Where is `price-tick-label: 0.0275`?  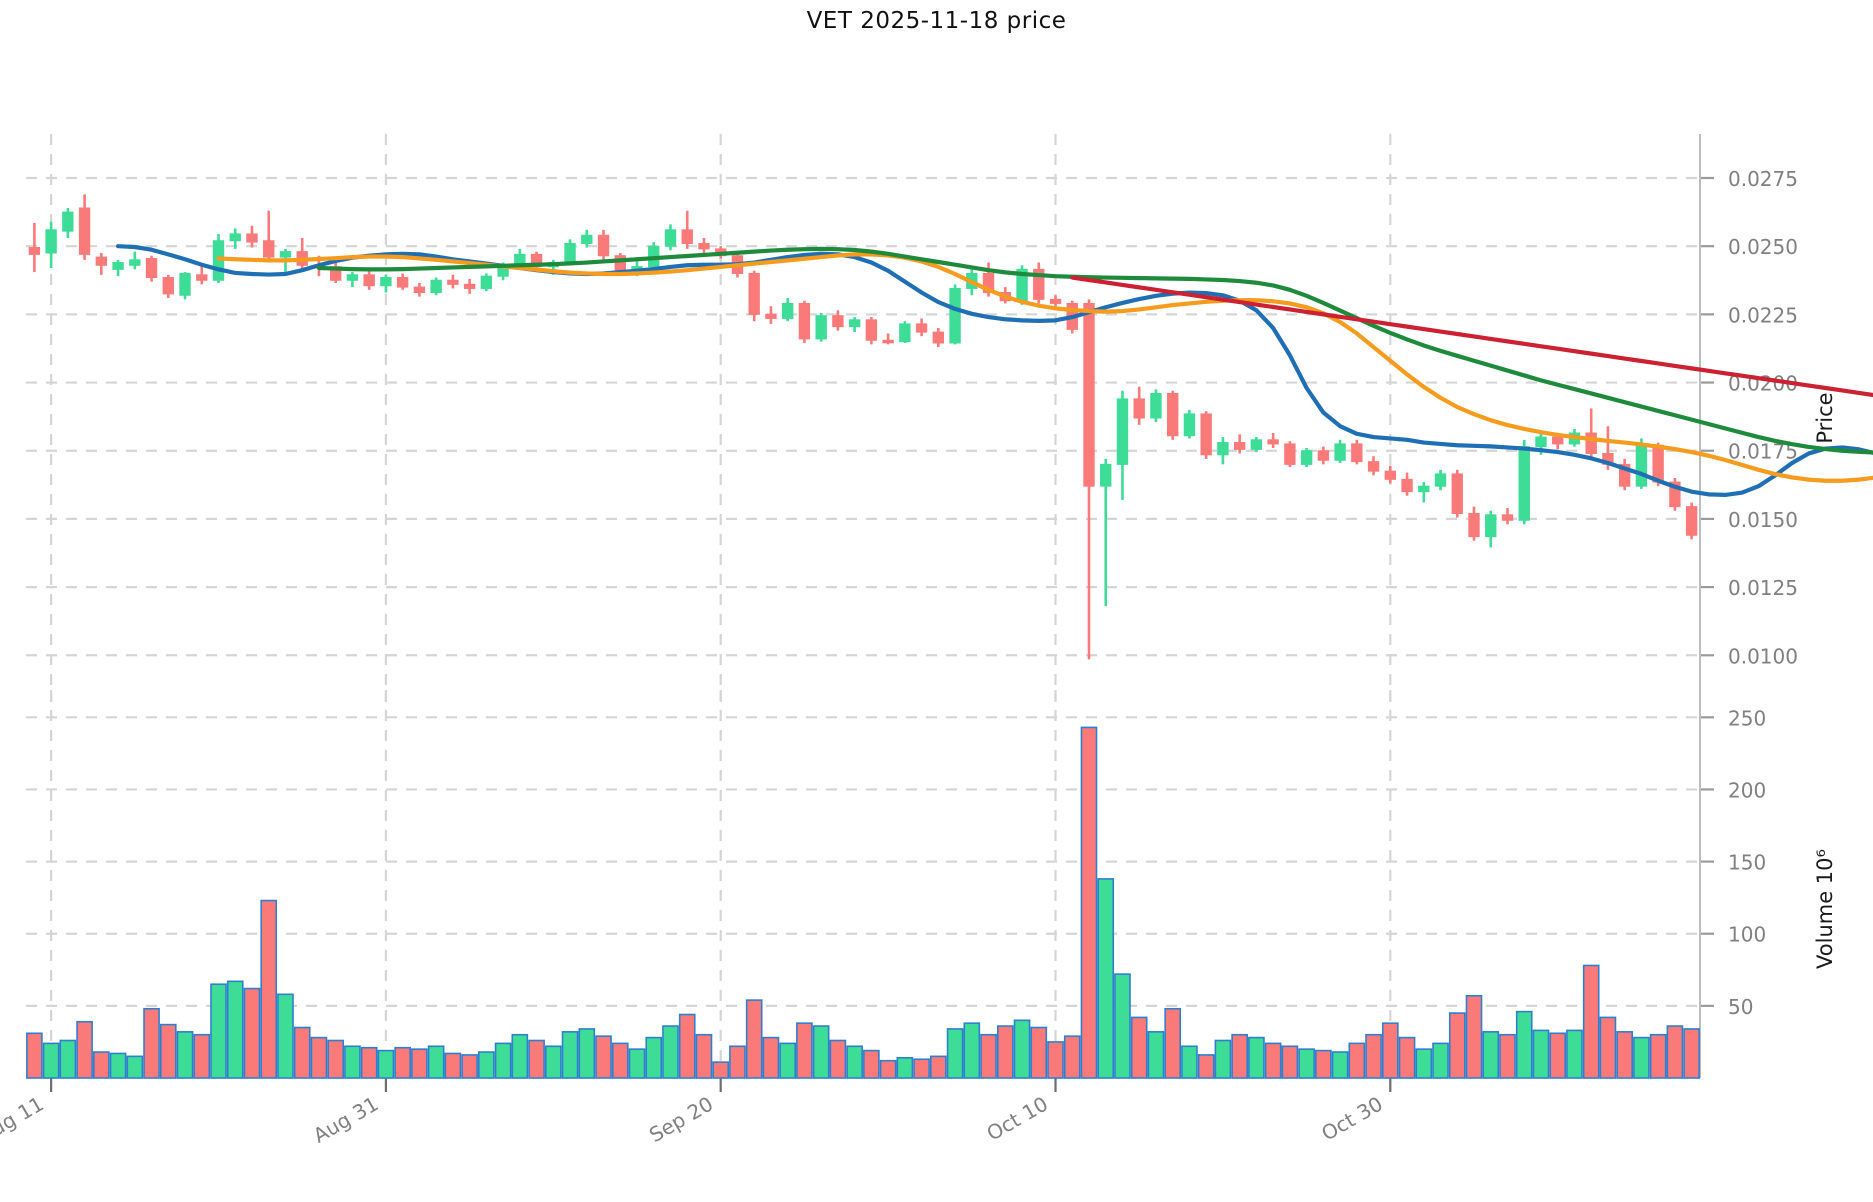 price-tick-label: 0.0275 is located at coordinates (1763, 179).